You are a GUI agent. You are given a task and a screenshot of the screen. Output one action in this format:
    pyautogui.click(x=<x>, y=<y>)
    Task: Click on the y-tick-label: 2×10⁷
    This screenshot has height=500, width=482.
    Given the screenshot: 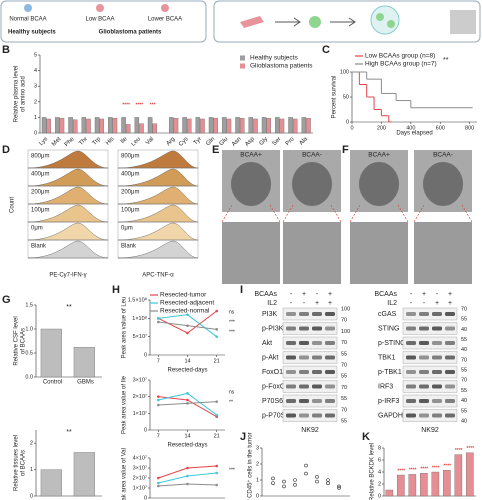 What is the action you would take?
    pyautogui.click(x=140, y=396)
    